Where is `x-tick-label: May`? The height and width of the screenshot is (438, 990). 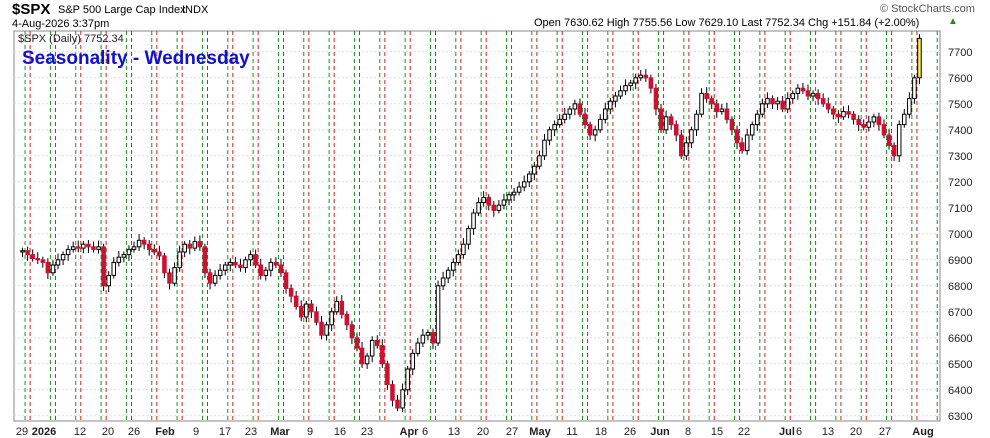
x-tick-label: May is located at coordinates (540, 432).